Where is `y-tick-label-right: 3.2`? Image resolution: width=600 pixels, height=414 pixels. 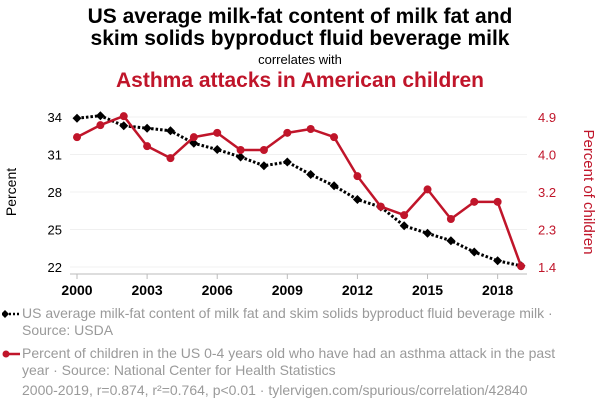
y-tick-label-right: 3.2 is located at coordinates (547, 192).